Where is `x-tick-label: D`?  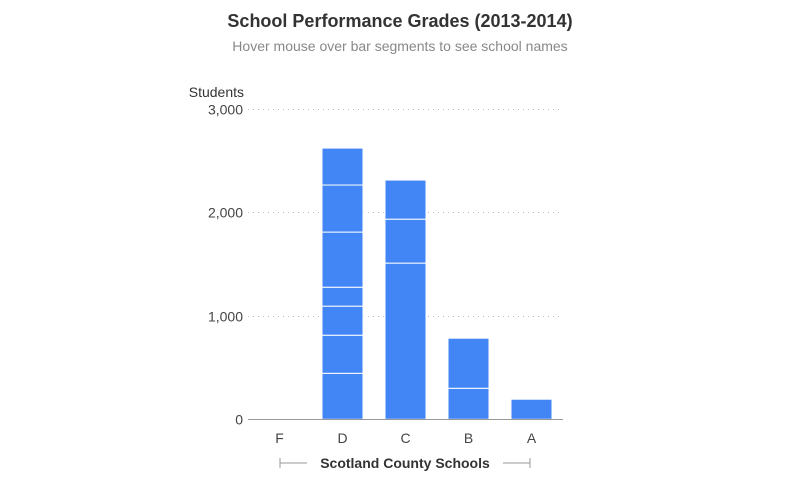 x-tick-label: D is located at coordinates (342, 438).